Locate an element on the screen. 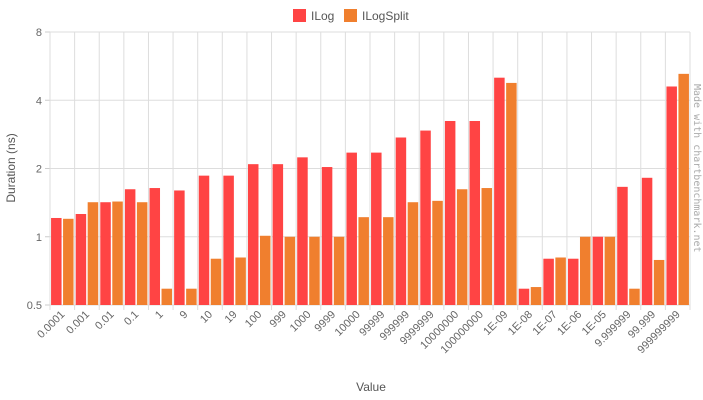 The width and height of the screenshot is (703, 400). bar-ilog-0.01 is located at coordinates (105, 253).